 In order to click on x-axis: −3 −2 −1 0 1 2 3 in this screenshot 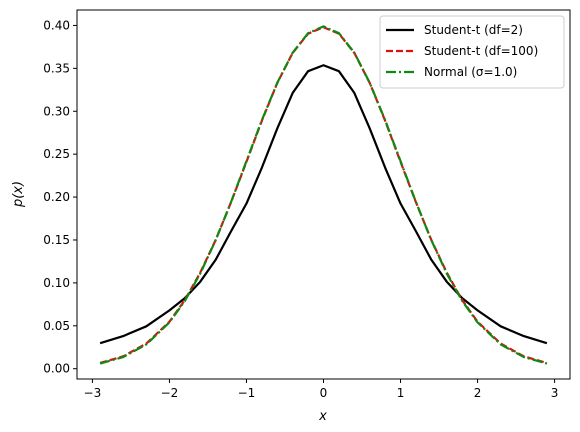, I will do `click(321, 389)`.